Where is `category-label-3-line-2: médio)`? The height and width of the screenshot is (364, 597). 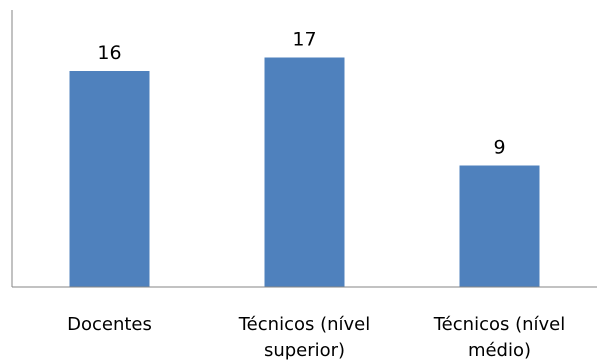
category-label-3-line-2: médio) is located at coordinates (499, 350).